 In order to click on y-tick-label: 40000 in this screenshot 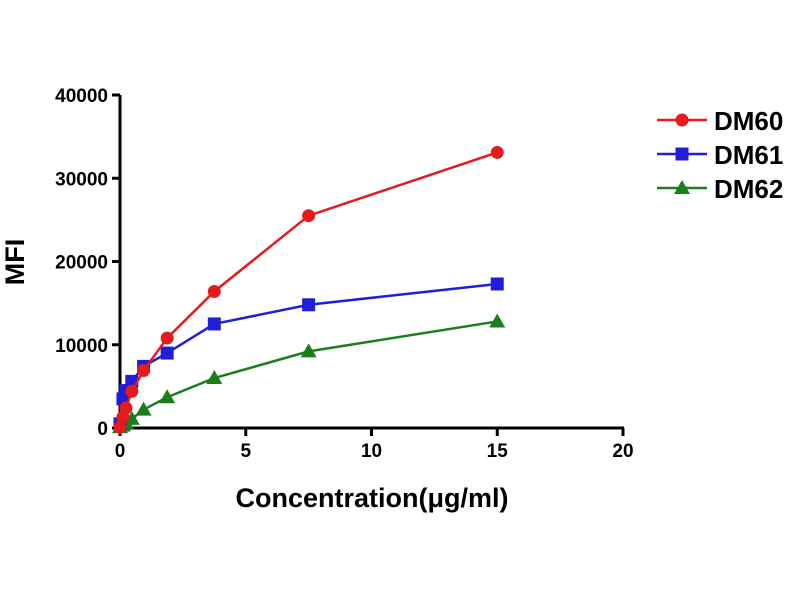, I will do `click(81, 96)`.